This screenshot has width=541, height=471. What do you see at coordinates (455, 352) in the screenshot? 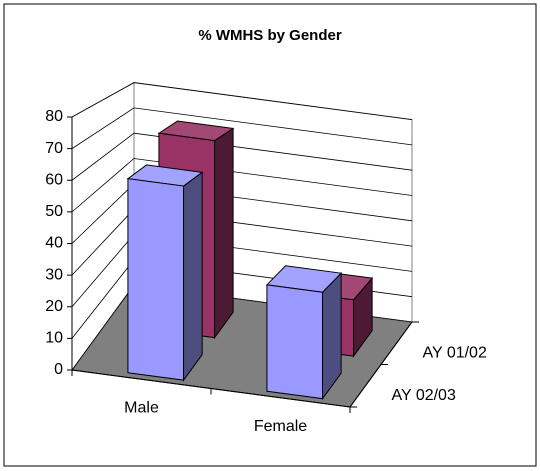
I see `series-label: AY 01/02` at bounding box center [455, 352].